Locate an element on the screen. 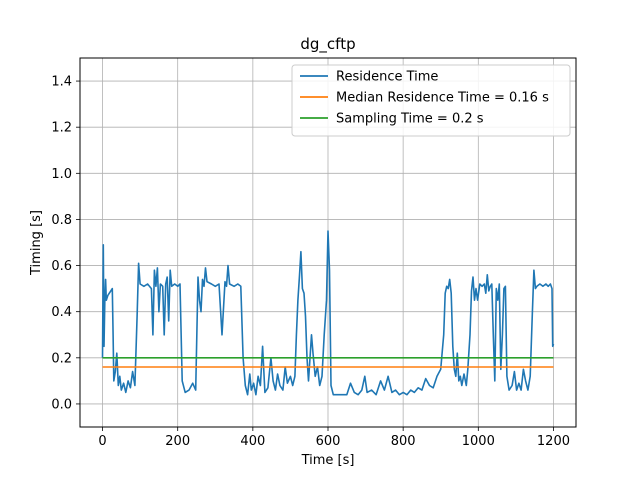 The width and height of the screenshot is (640, 480). y-tick-label: 1.4 is located at coordinates (61, 82).